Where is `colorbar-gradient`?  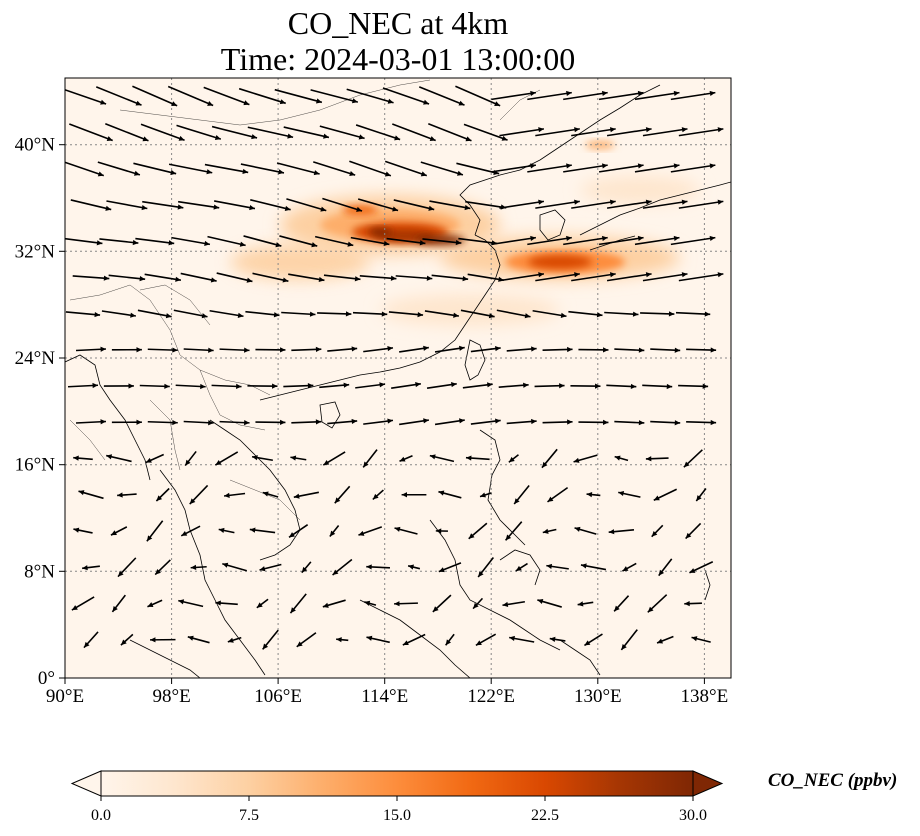
colorbar-gradient is located at coordinates (397, 783).